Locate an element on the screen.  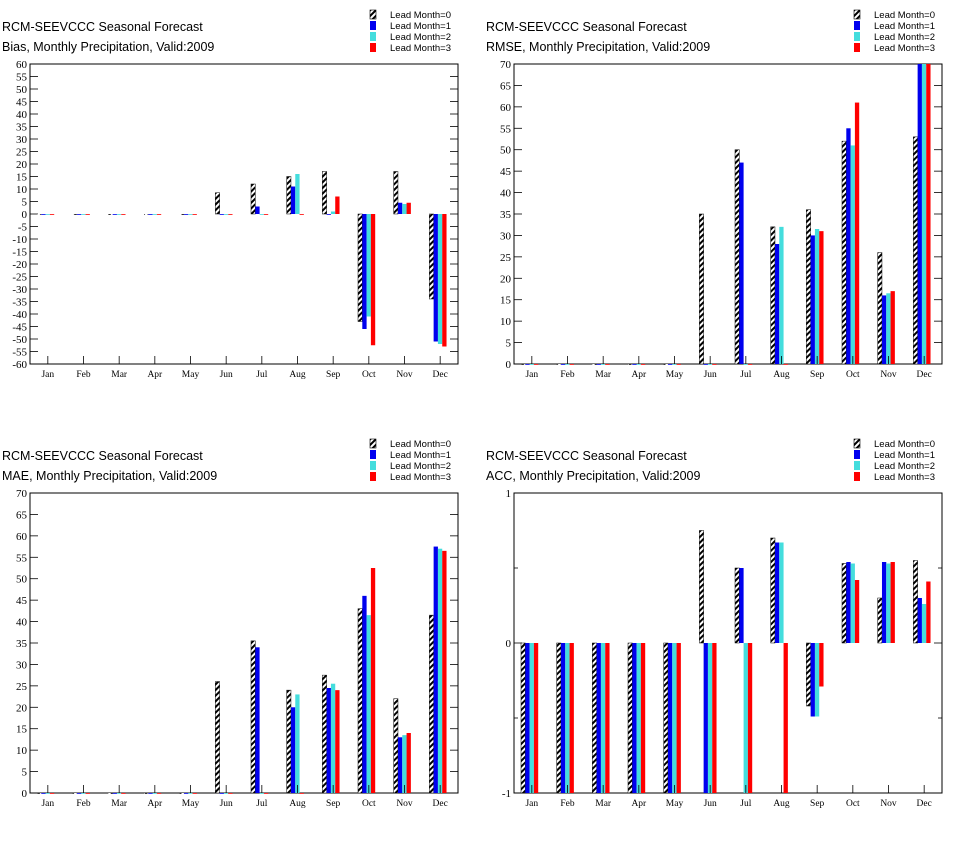
bar-lead1-jul is located at coordinates (741, 605).